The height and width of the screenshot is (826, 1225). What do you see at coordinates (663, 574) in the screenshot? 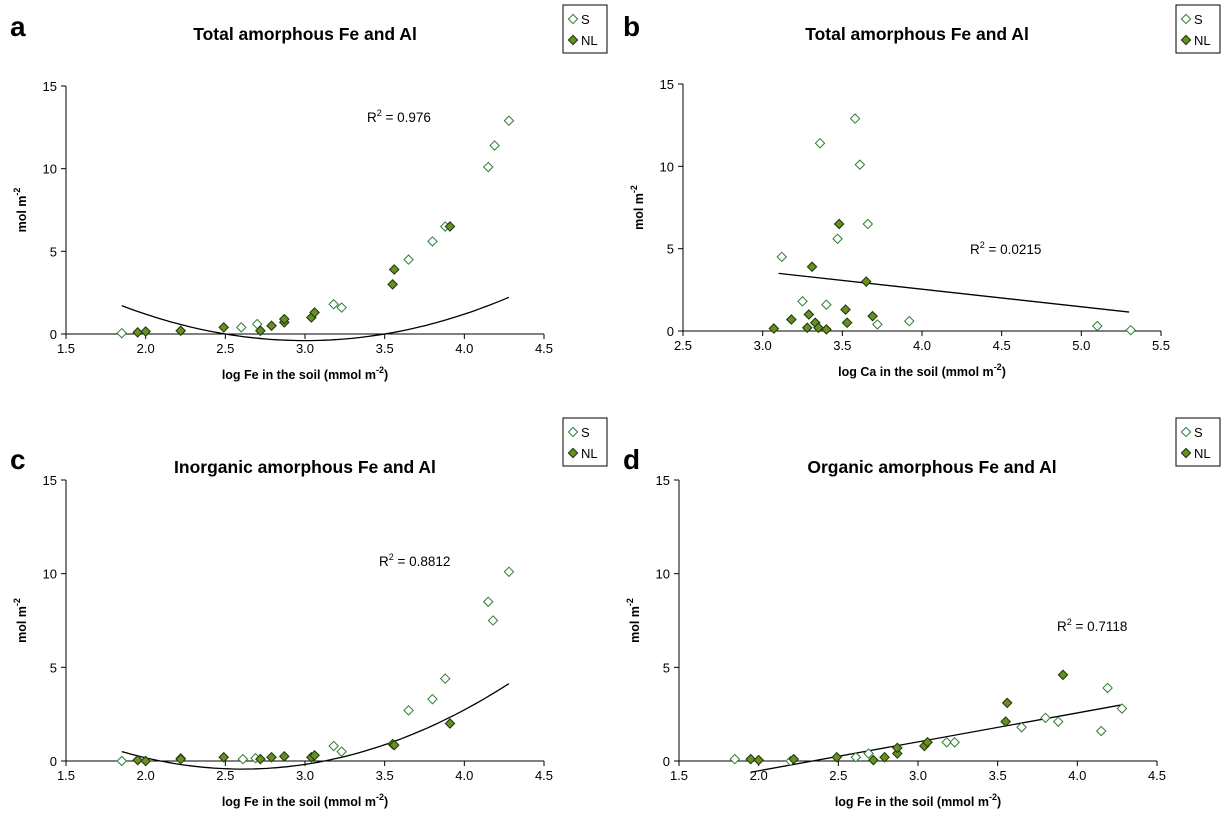
I see `y-tick-label: 10` at bounding box center [663, 574].